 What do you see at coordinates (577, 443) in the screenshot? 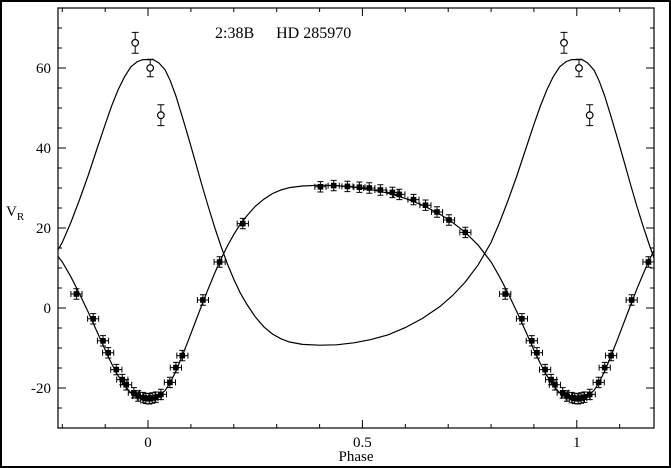
I see `x-tick-label: 1` at bounding box center [577, 443].